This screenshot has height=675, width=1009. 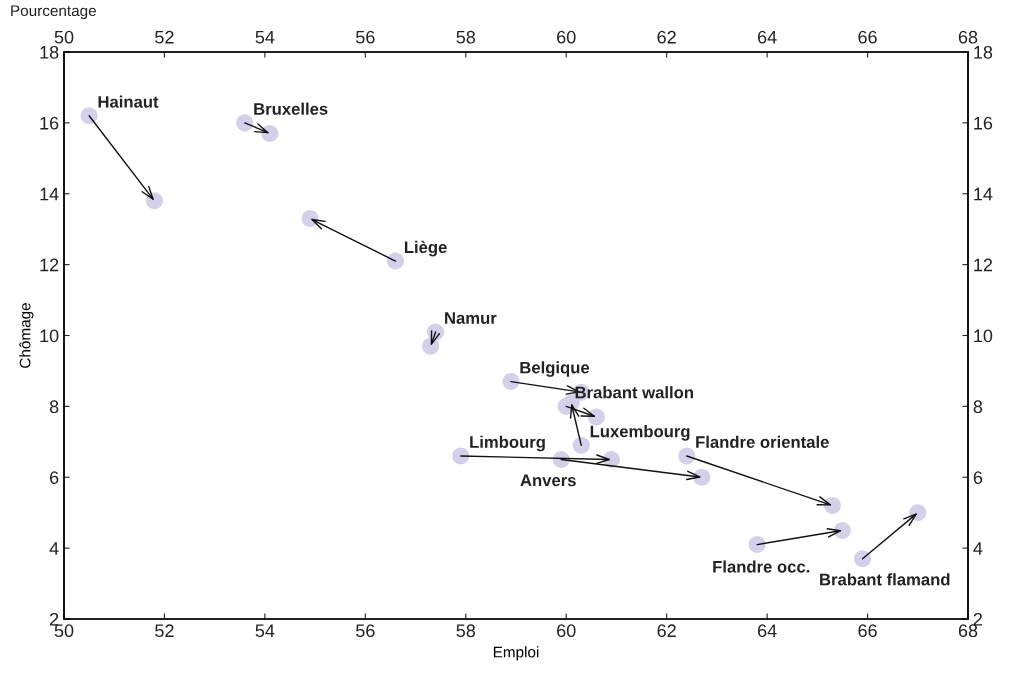 What do you see at coordinates (49, 52) in the screenshot?
I see `y-tick-label: 18` at bounding box center [49, 52].